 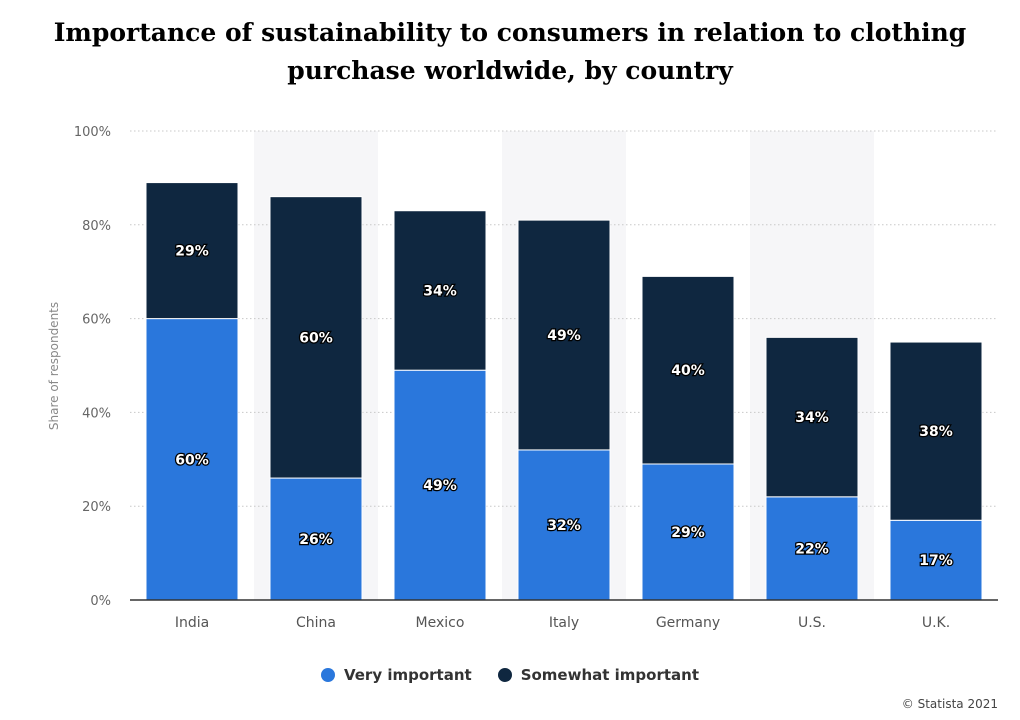 I want to click on x-tick-label: India, so click(x=192, y=623).